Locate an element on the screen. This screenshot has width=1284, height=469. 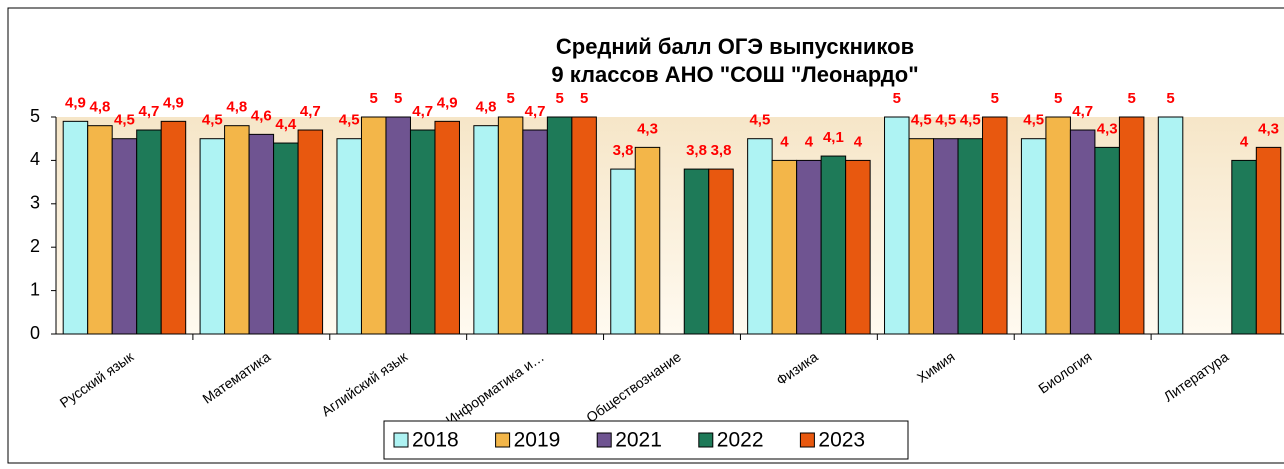
value-label: 4,6 is located at coordinates (261, 115).